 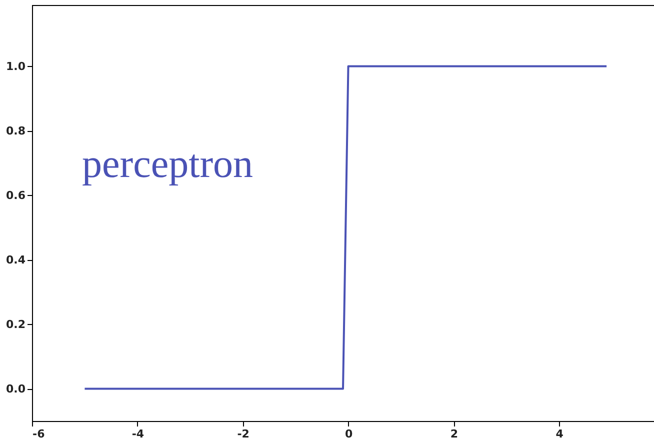 What do you see at coordinates (16, 66) in the screenshot?
I see `y-tick-label: 1.0` at bounding box center [16, 66].